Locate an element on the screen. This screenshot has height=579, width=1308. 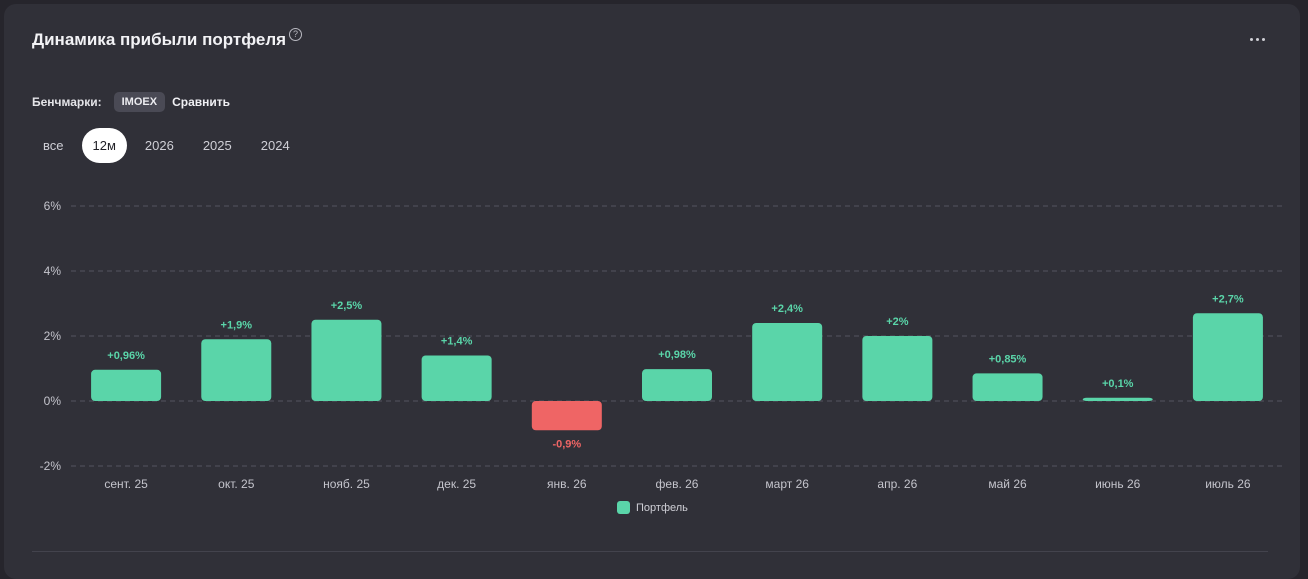
x-tick-label: март 26 is located at coordinates (787, 484).